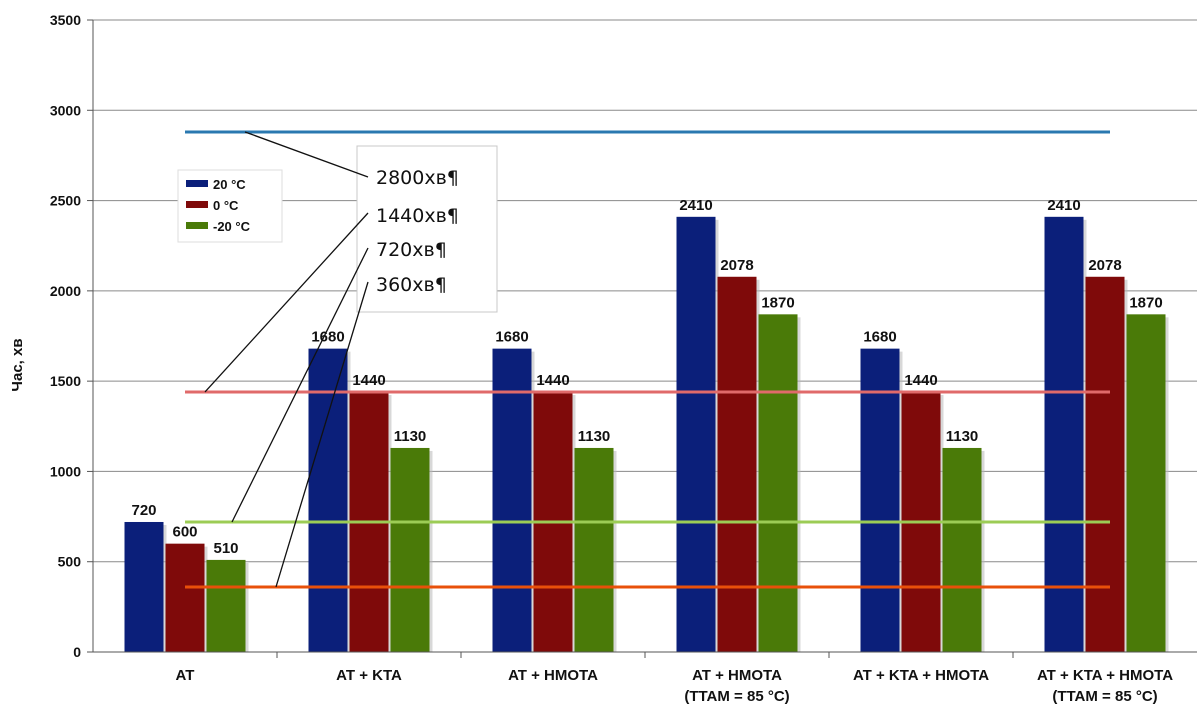 The image size is (1197, 711). I want to click on data-label: 510, so click(225, 548).